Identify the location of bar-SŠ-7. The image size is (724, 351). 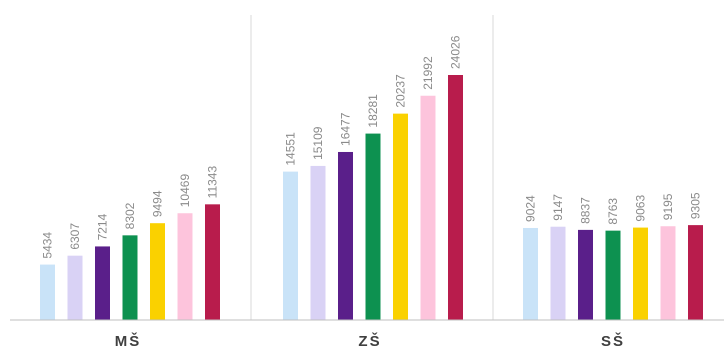
(695, 272).